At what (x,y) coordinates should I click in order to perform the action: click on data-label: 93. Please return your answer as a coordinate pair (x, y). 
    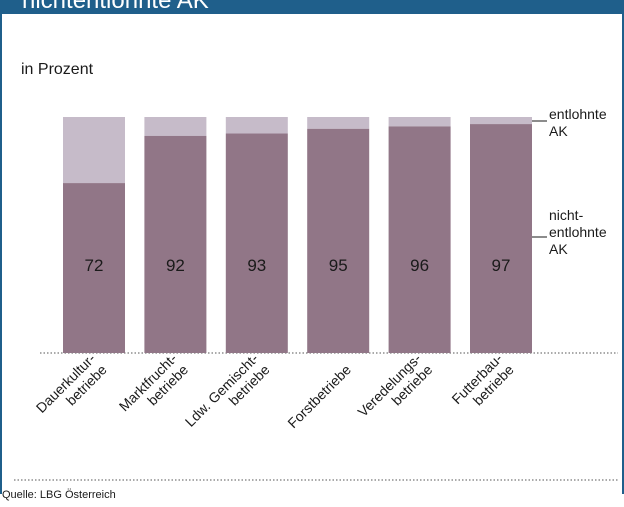
    Looking at the image, I should click on (256, 265).